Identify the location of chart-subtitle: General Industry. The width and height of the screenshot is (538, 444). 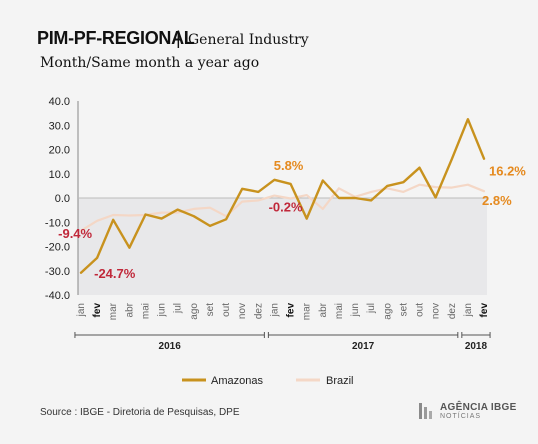
(248, 40).